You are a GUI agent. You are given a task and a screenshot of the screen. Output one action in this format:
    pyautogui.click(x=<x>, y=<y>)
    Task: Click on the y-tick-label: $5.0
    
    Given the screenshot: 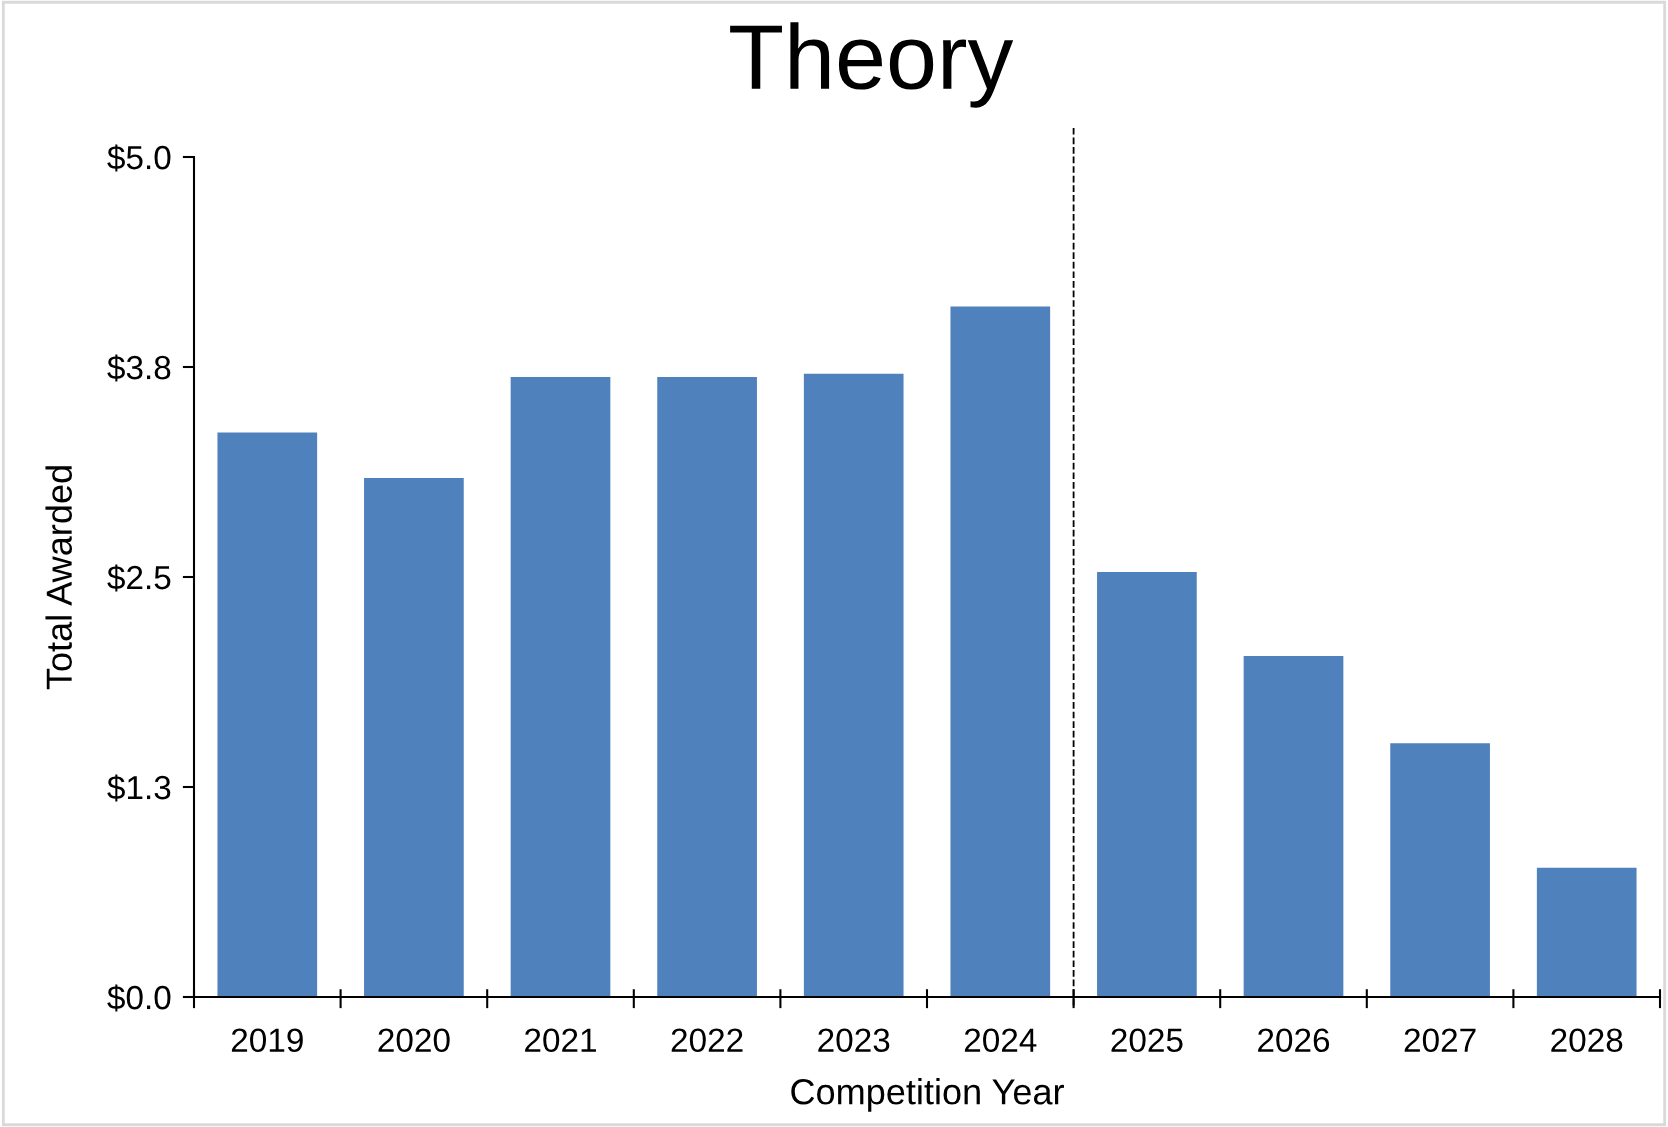 What is the action you would take?
    pyautogui.click(x=139, y=158)
    